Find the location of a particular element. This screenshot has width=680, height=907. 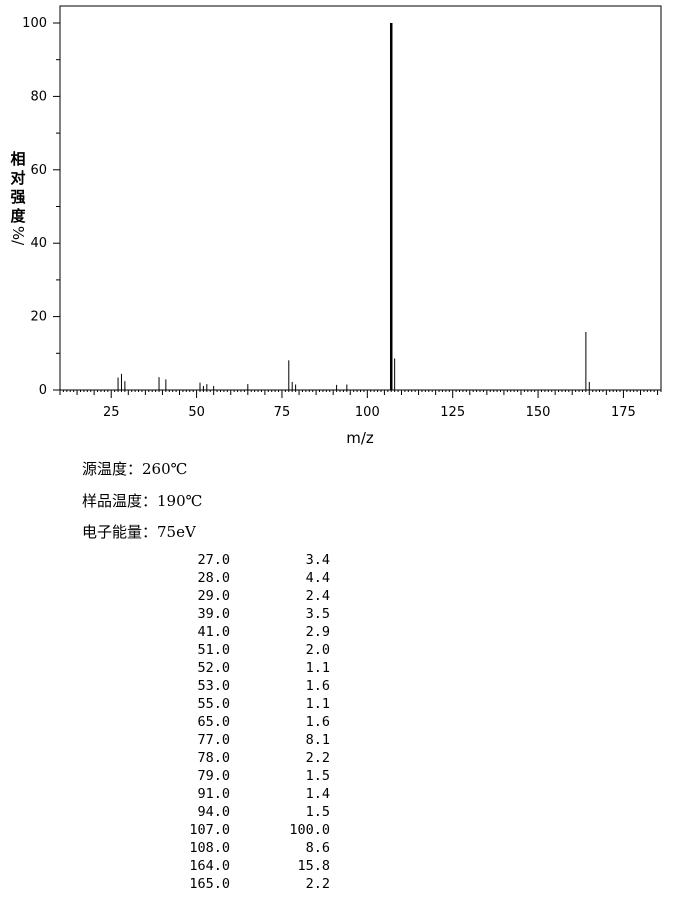

source-temperature: 源温度：260℃ is located at coordinates (134, 468).